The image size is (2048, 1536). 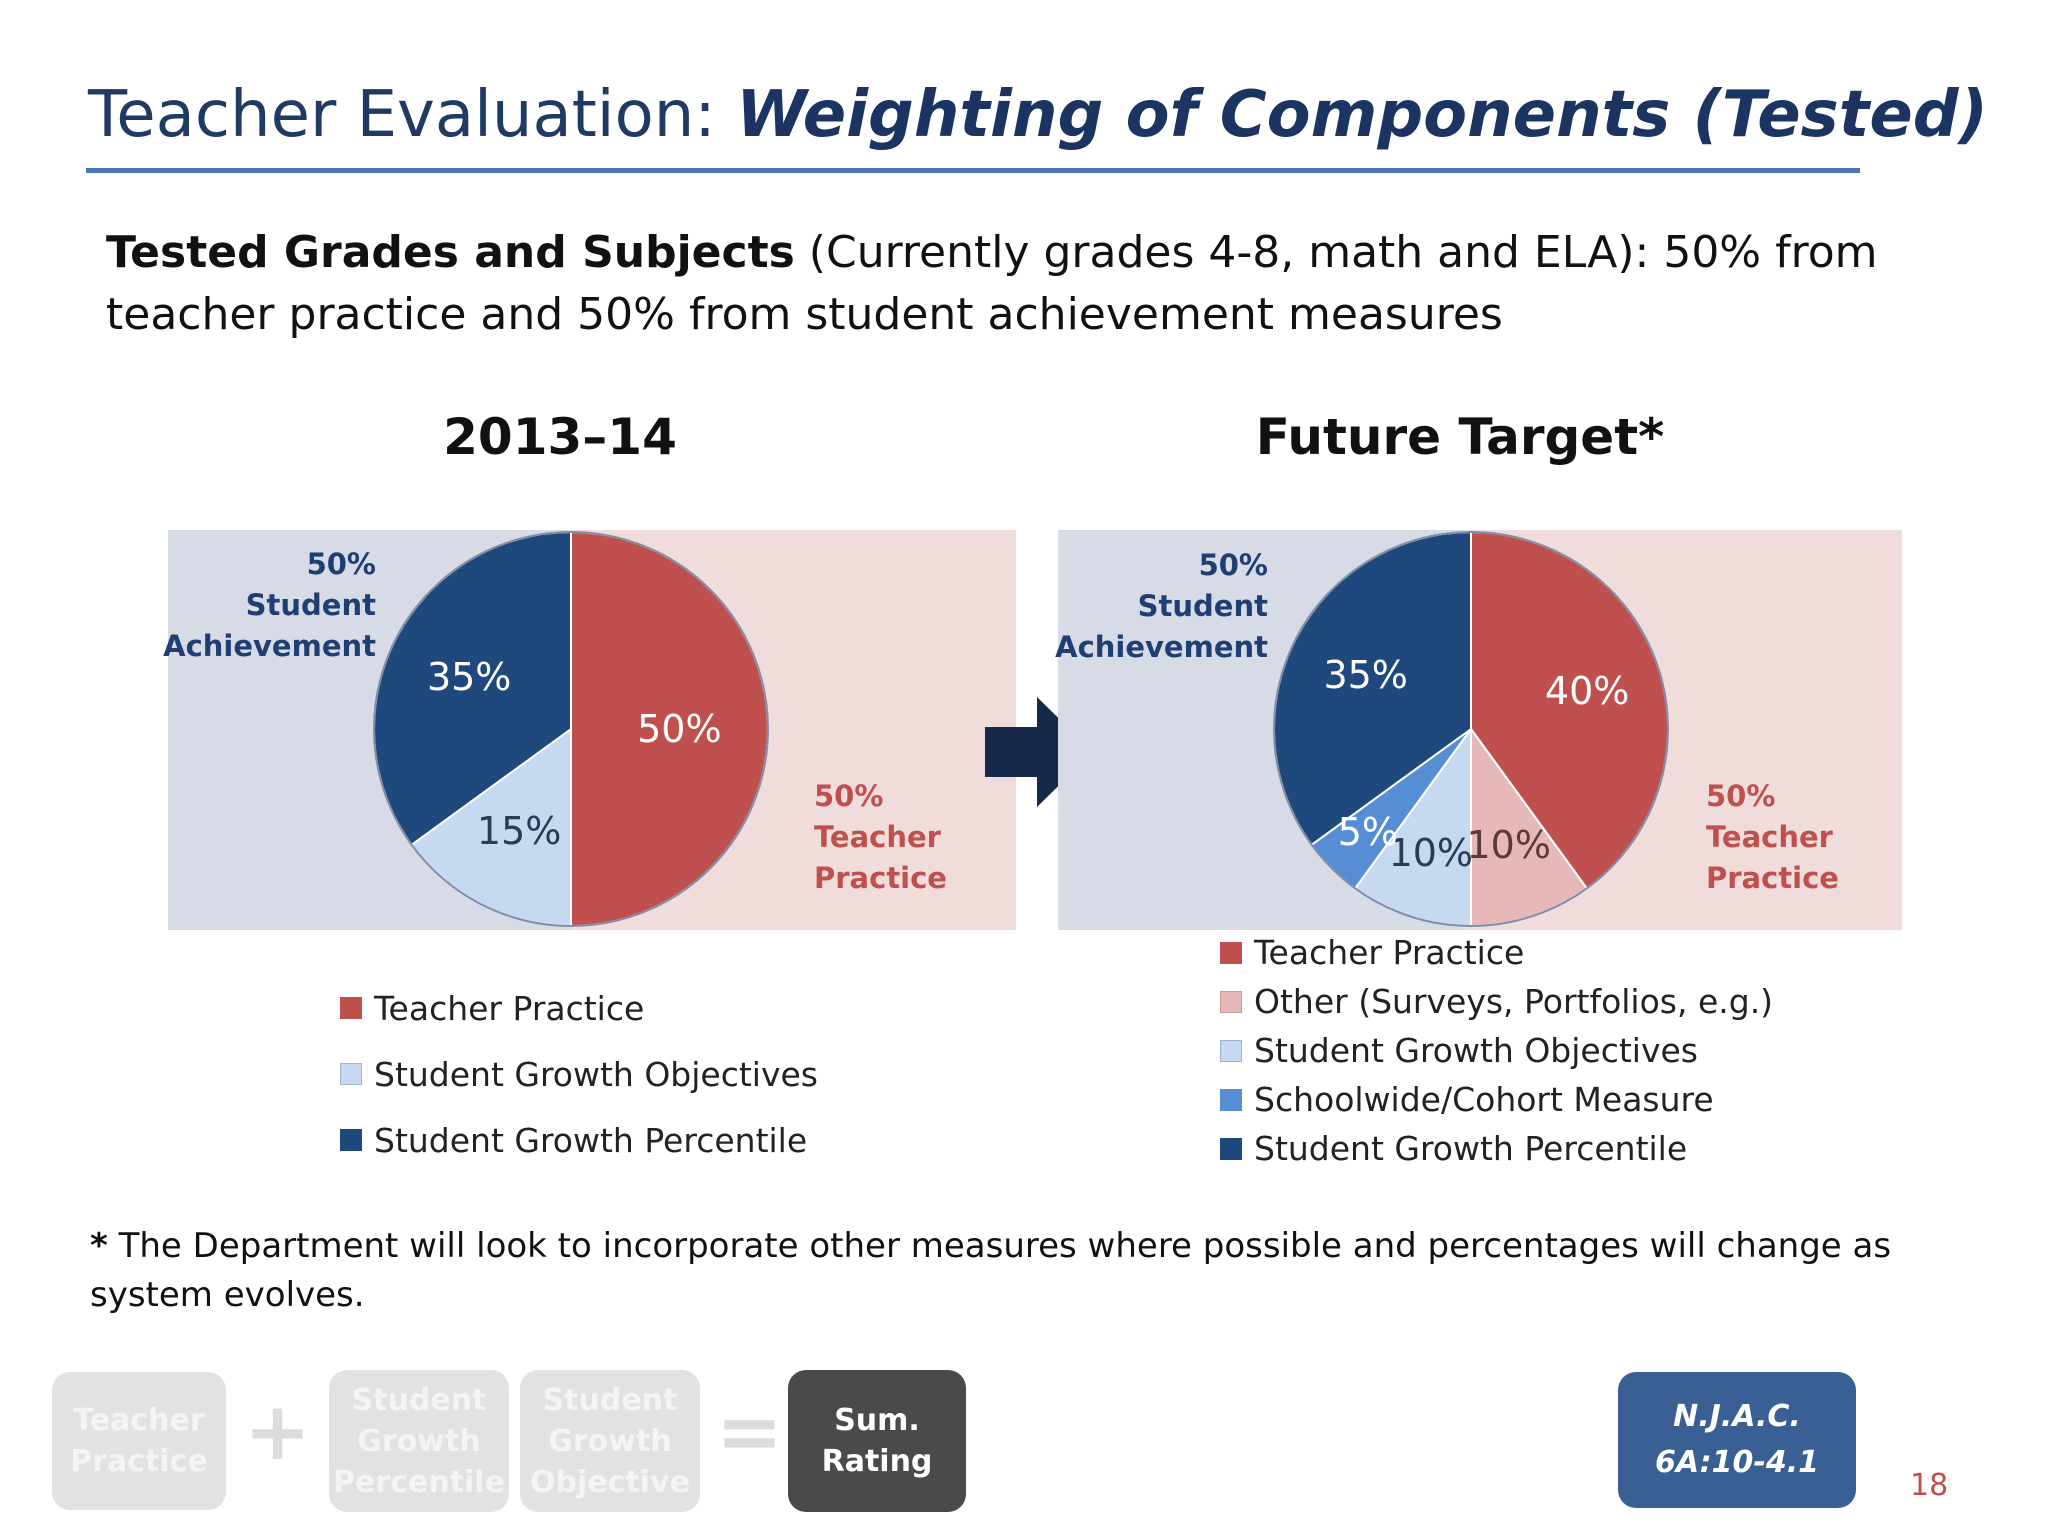 What do you see at coordinates (450, 252) in the screenshot?
I see `intro-bold: Tested Grades and Subjects` at bounding box center [450, 252].